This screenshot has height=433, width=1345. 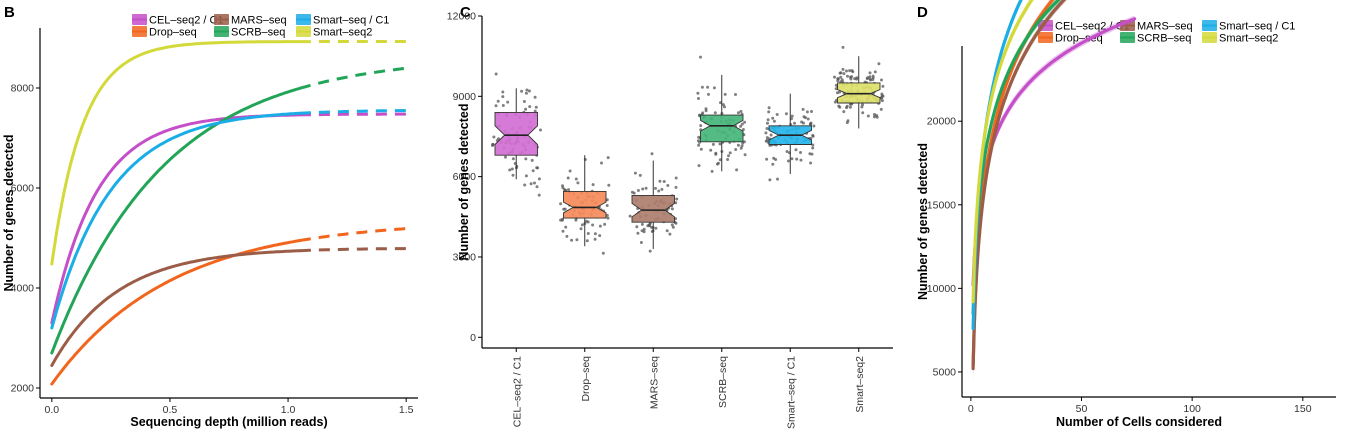 I want to click on panel-c-y-tick-label: 6000, so click(x=465, y=177).